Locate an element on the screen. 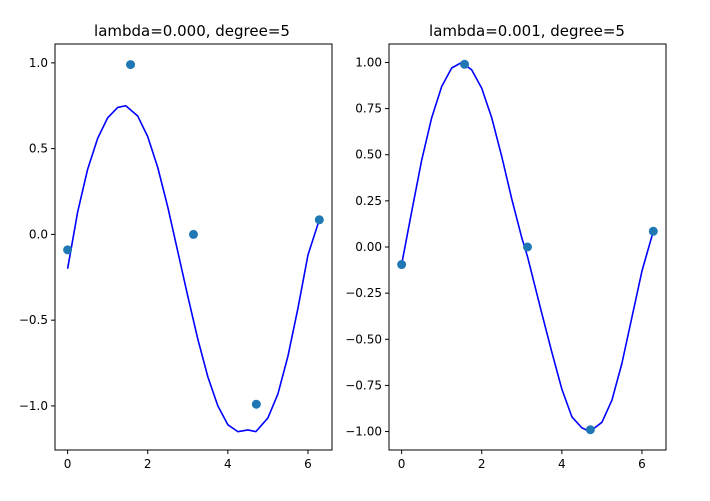 Image resolution: width=710 pixels, height=501 pixels. right-ytick-label-6: 0.50 is located at coordinates (368, 155).